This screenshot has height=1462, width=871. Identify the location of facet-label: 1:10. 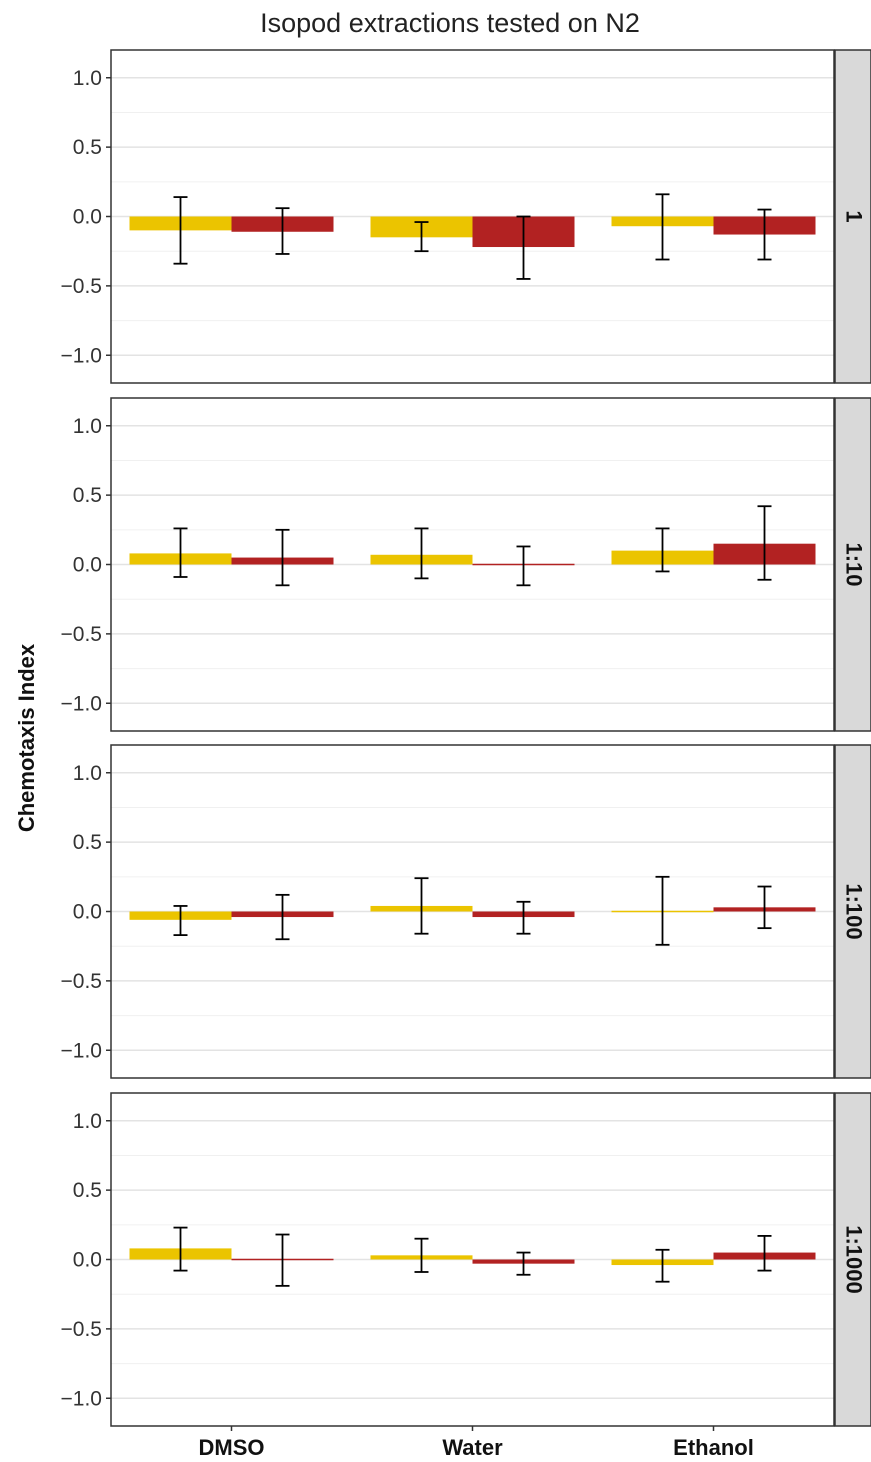
(854, 564).